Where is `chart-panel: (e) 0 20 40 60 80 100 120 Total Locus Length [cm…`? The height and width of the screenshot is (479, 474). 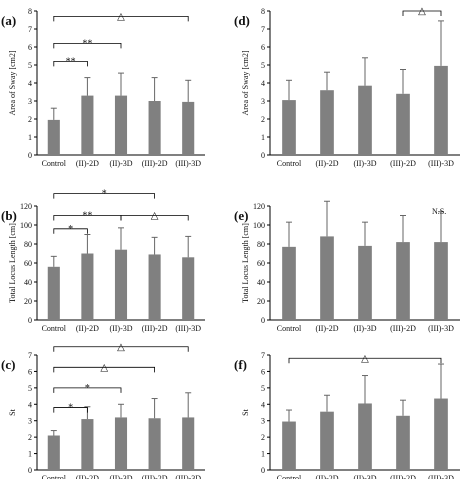
chart-panel: (e) 0 20 40 60 80 100 120 Total Locus Length [cm… is located at coordinates (347, 266).